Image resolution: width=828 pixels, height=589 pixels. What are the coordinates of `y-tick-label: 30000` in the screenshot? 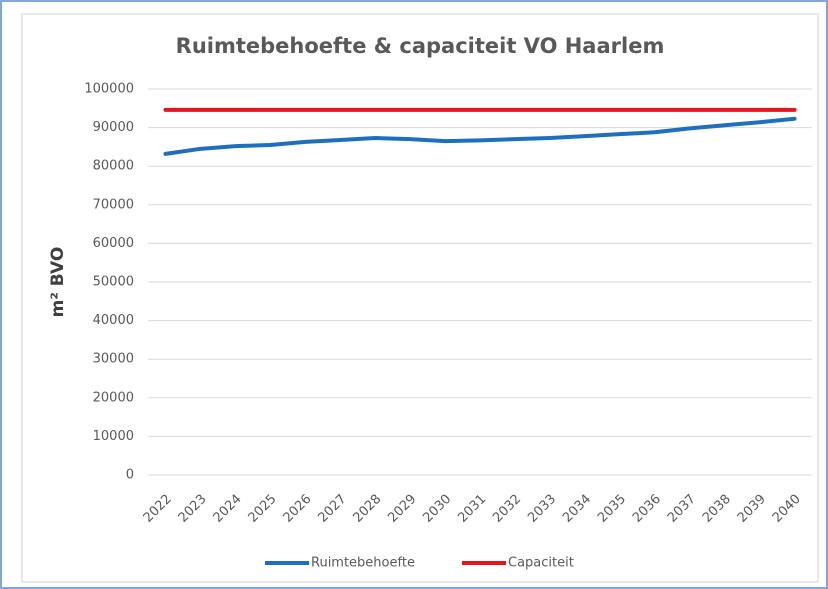 It's located at (113, 359).